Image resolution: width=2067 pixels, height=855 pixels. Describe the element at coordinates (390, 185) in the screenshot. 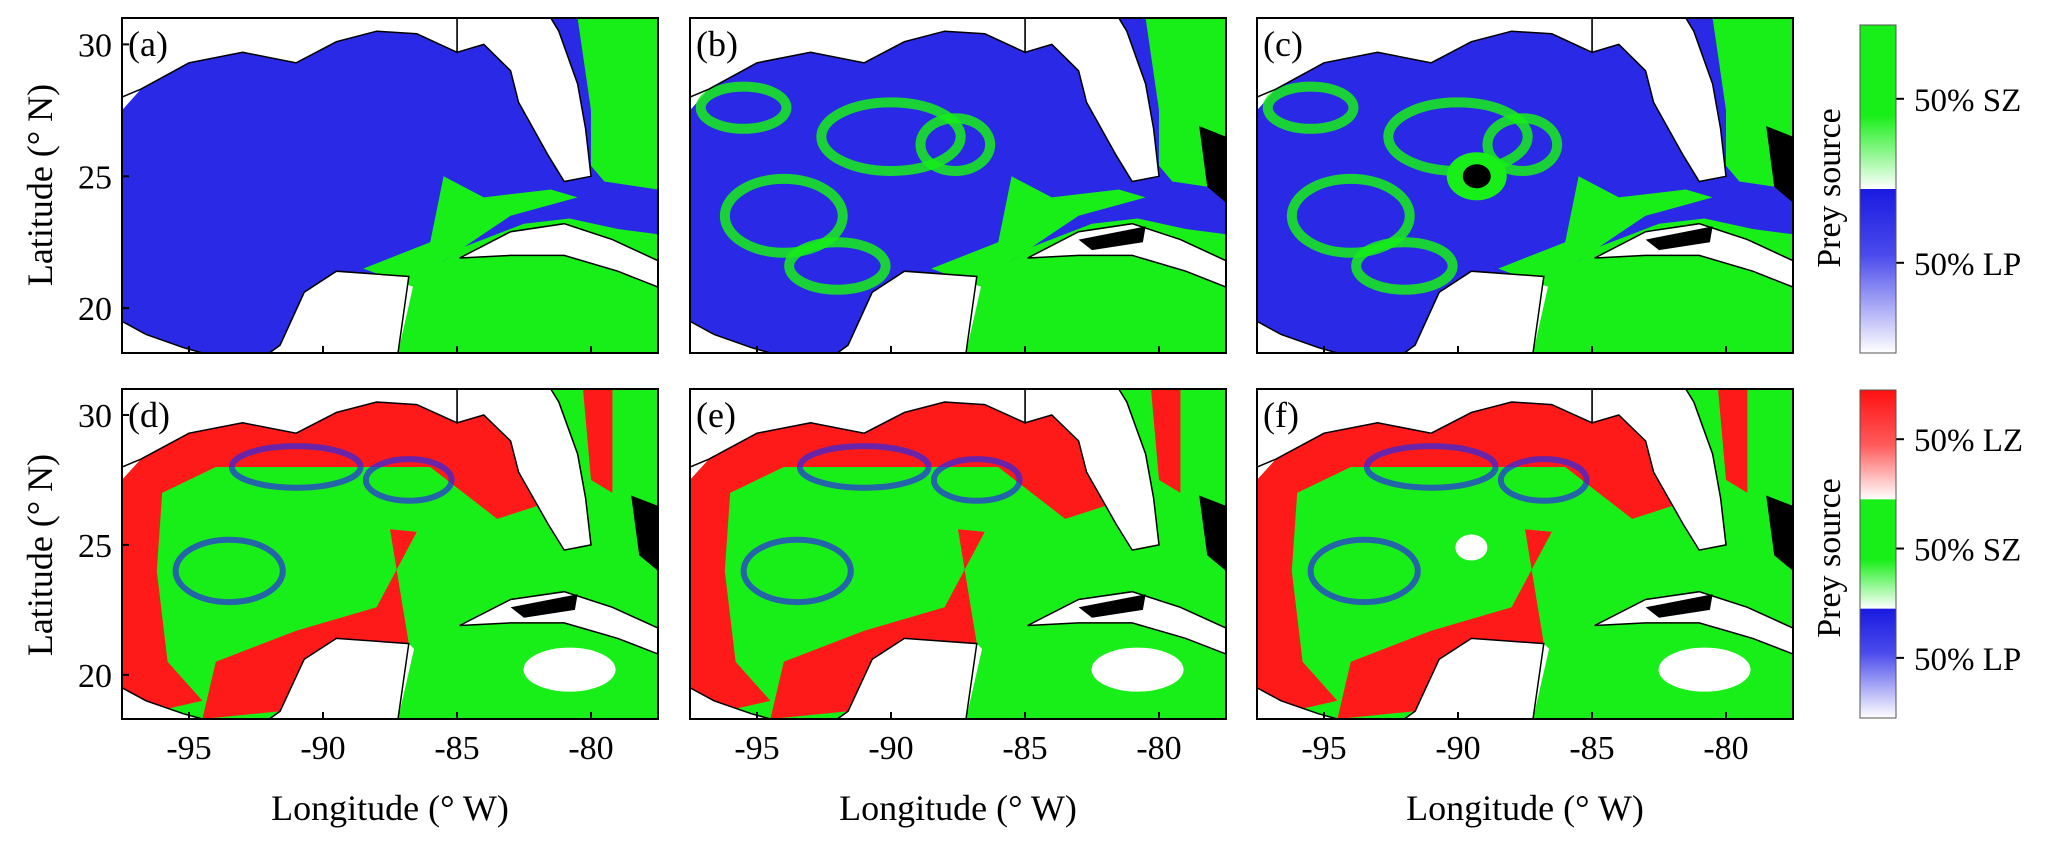

I see `panel-a-frame` at that location.